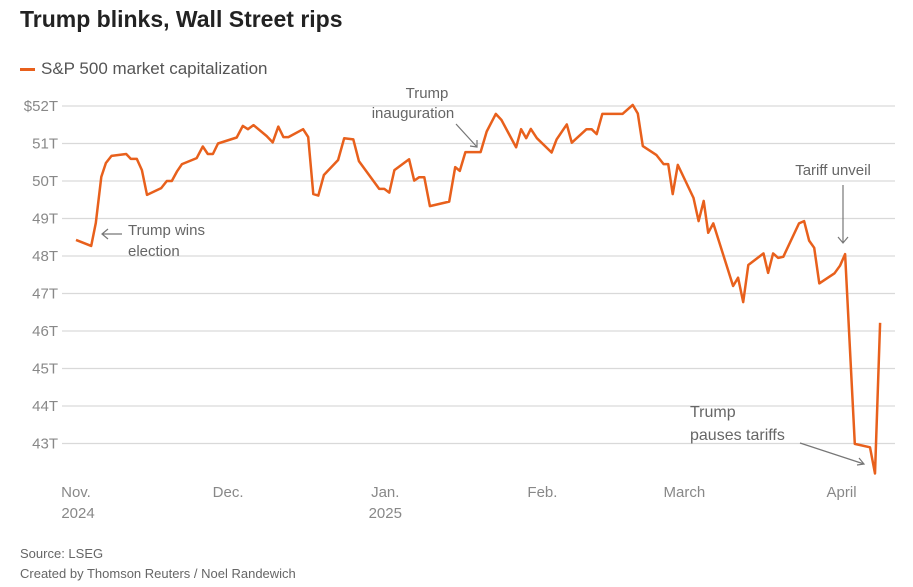  What do you see at coordinates (41, 106) in the screenshot?
I see `y-tick-label: $52T` at bounding box center [41, 106].